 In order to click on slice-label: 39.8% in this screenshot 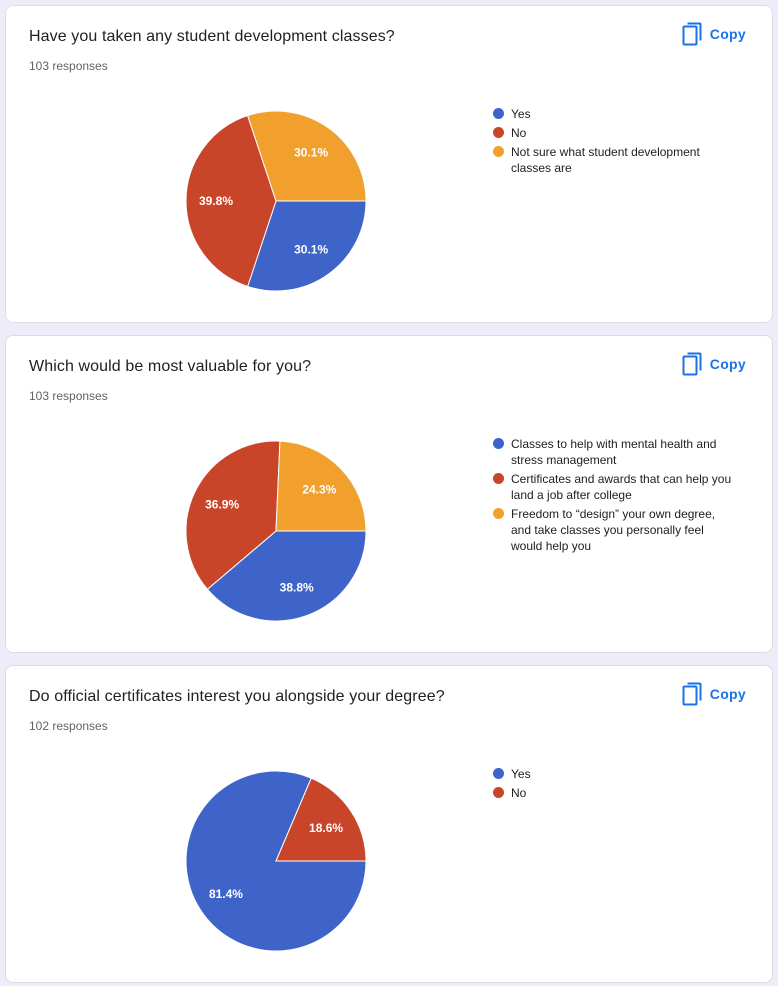, I will do `click(216, 201)`.